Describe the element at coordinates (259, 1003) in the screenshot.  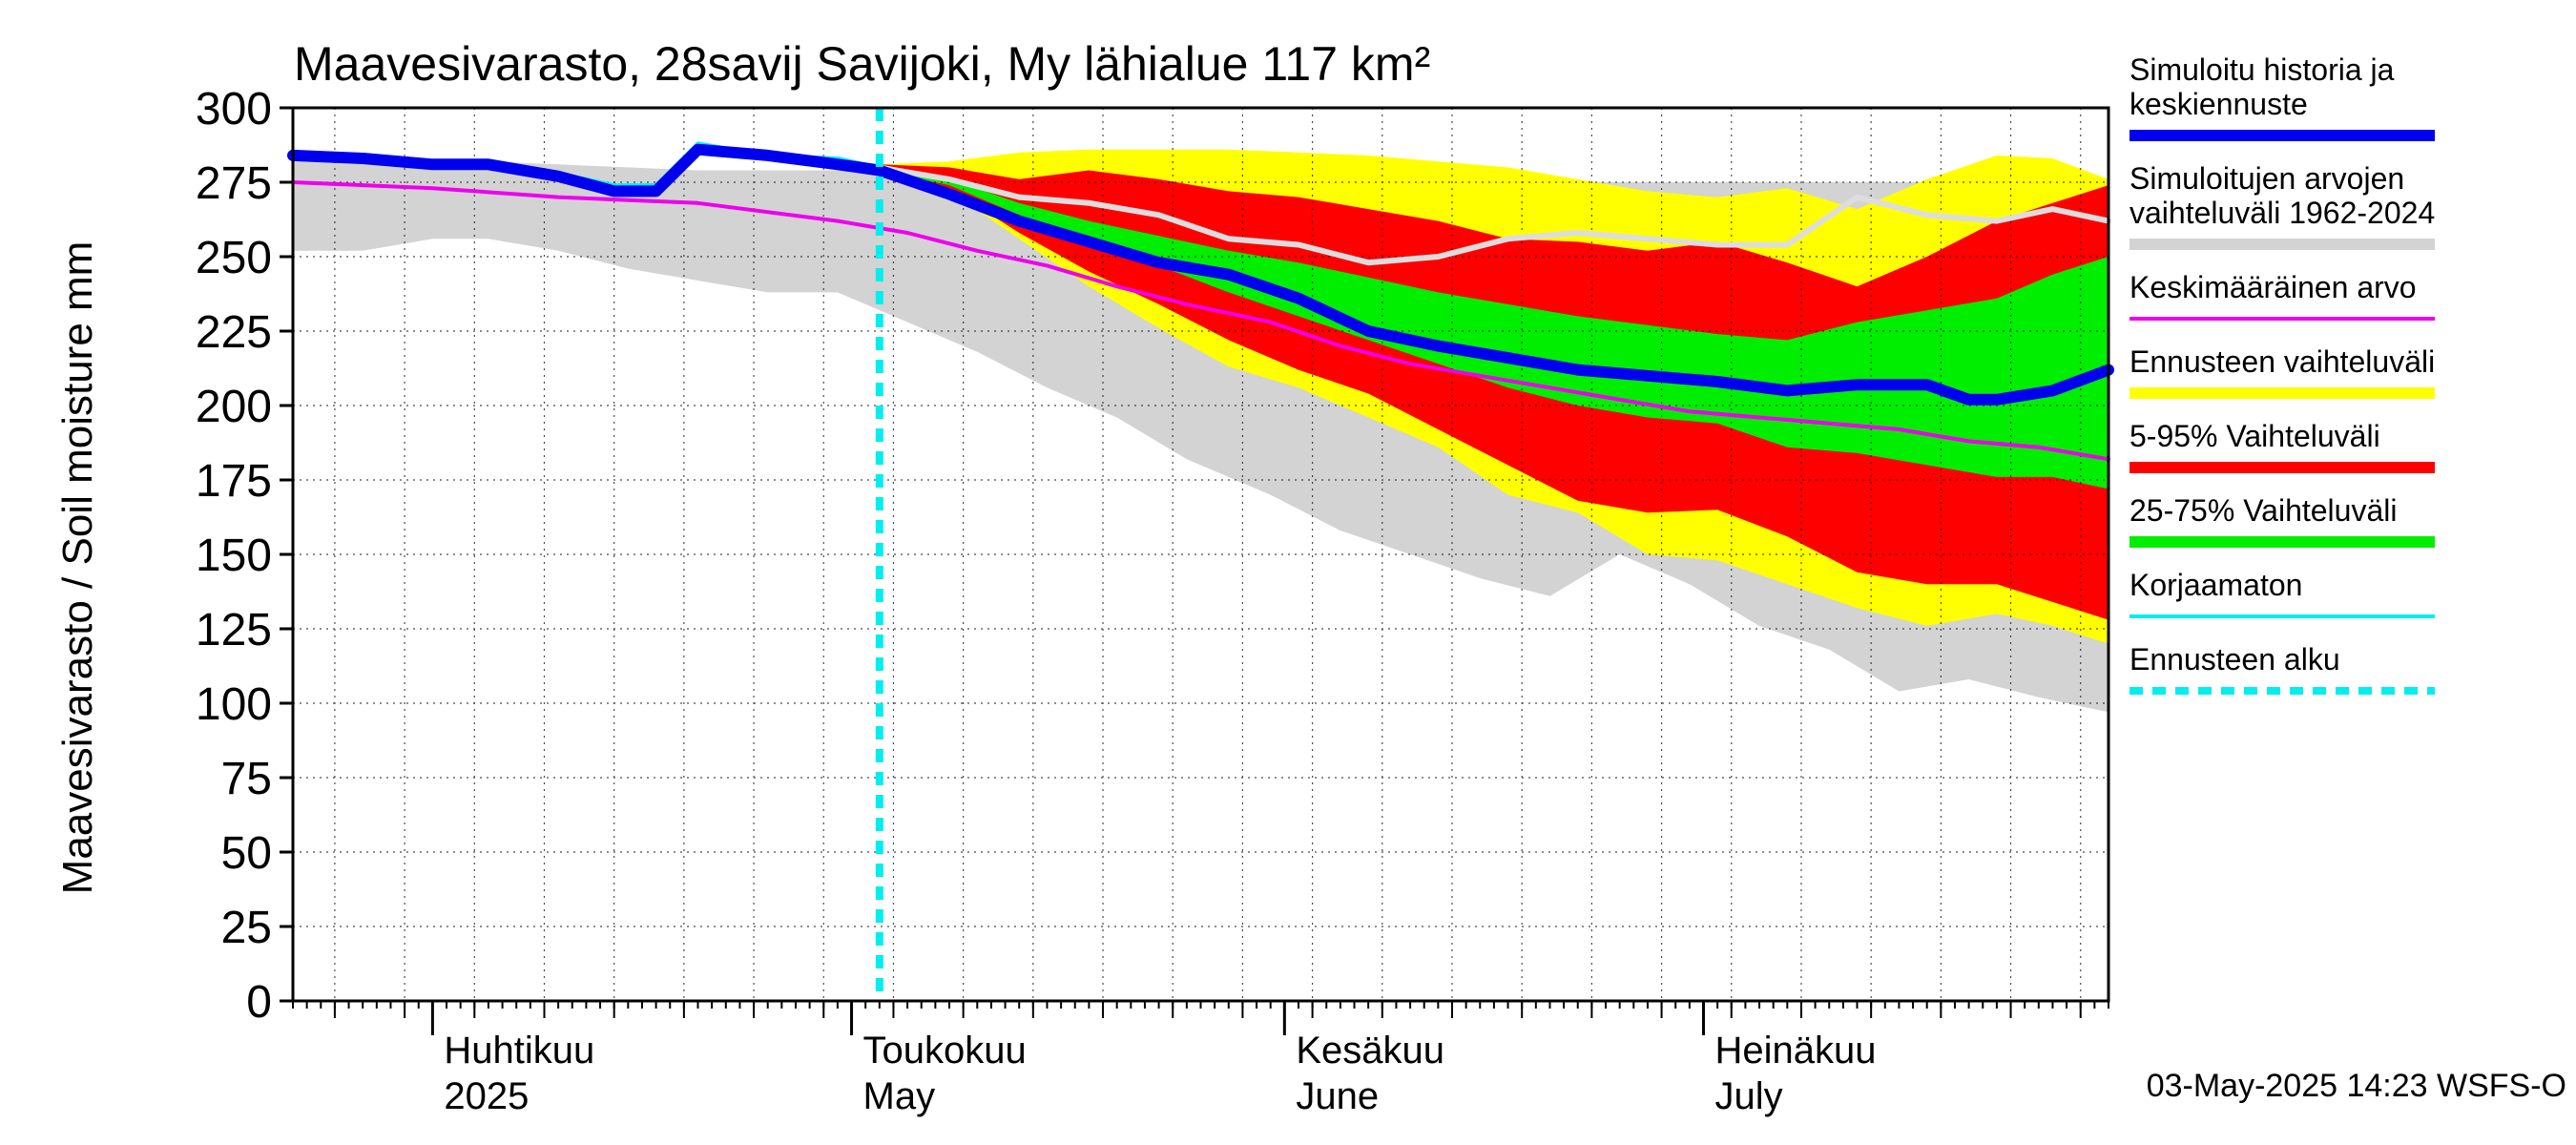
I see `y-tick-label: 0` at that location.